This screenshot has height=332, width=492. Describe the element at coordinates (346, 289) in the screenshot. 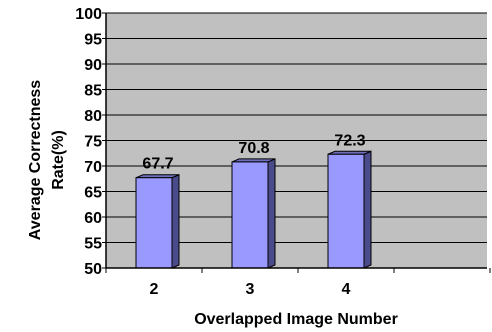

I see `x-tick-label: 4` at that location.